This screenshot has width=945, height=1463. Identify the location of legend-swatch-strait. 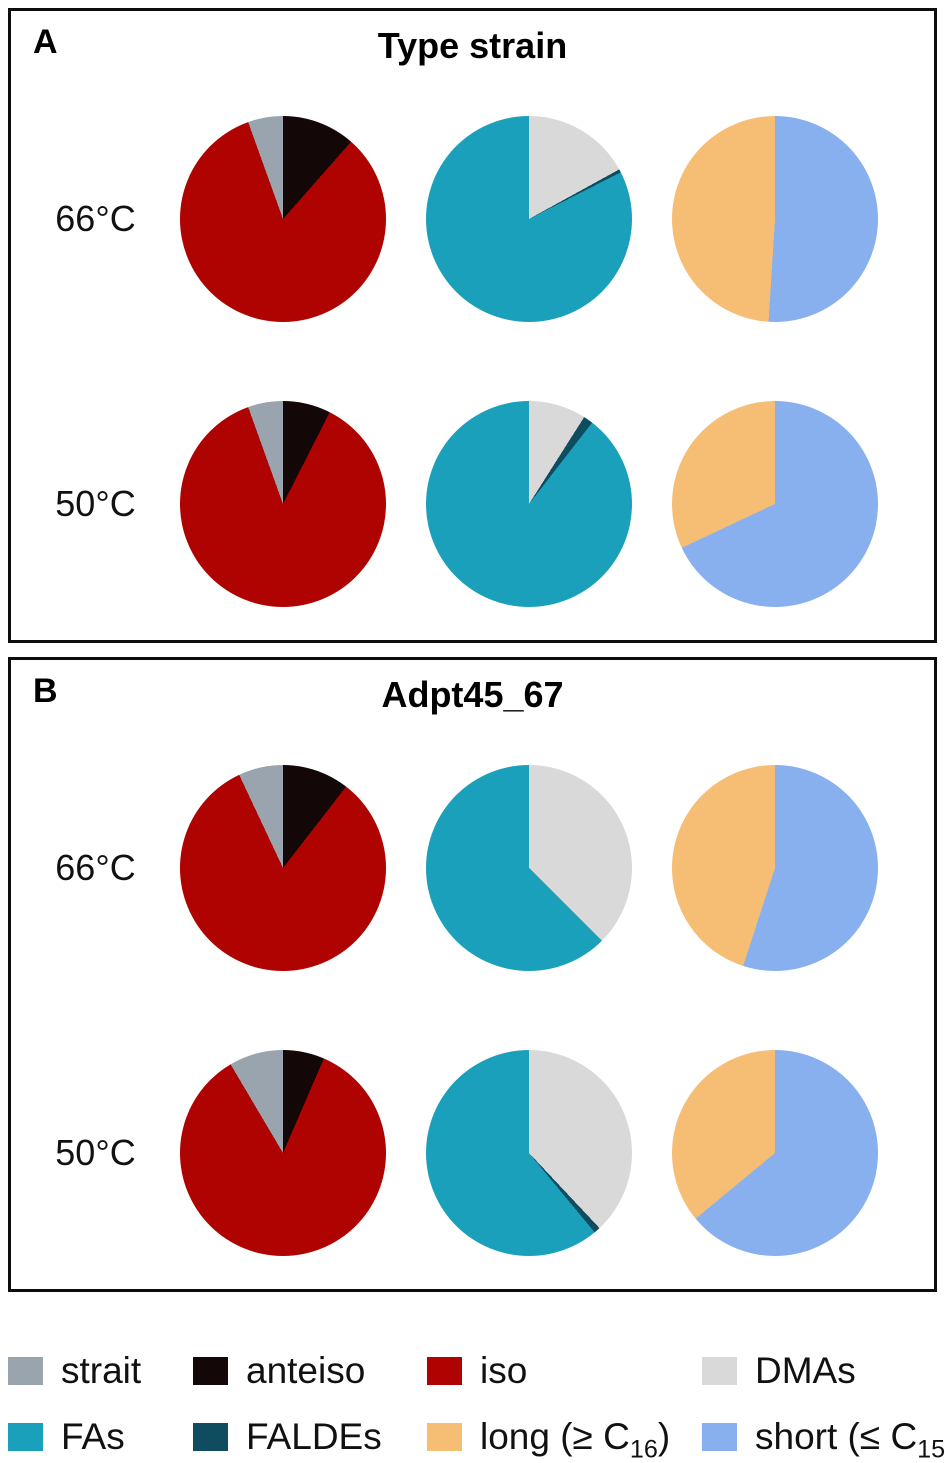
(25, 1371).